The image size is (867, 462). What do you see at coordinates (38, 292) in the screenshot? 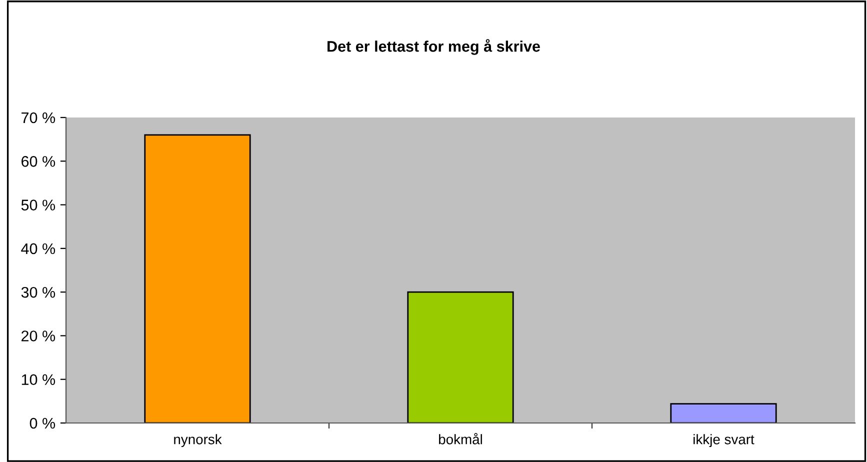
I see `y-tick-label: 30 %` at bounding box center [38, 292].